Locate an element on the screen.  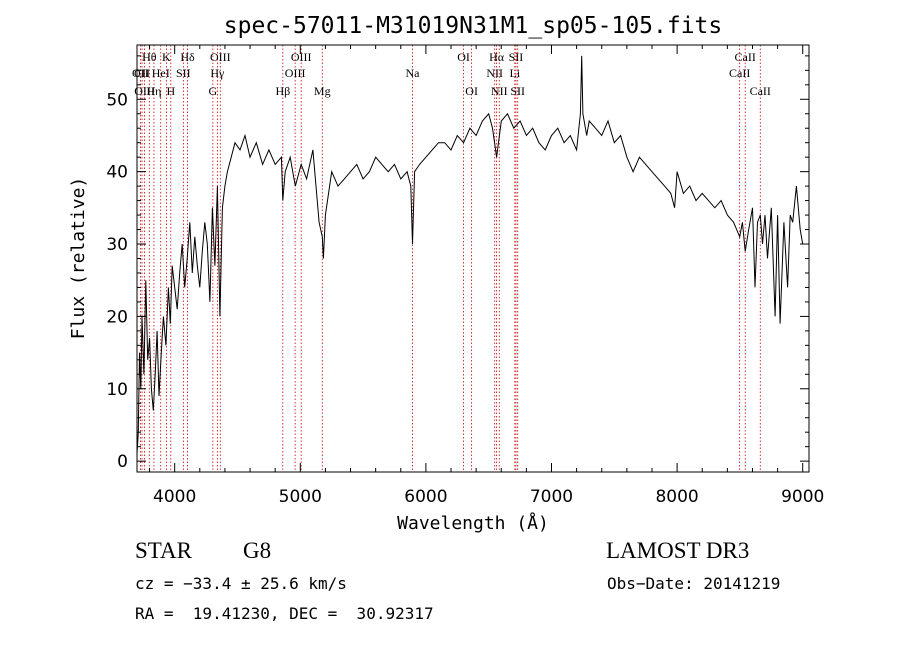
spectral-line-label: OII is located at coordinates (140, 73).